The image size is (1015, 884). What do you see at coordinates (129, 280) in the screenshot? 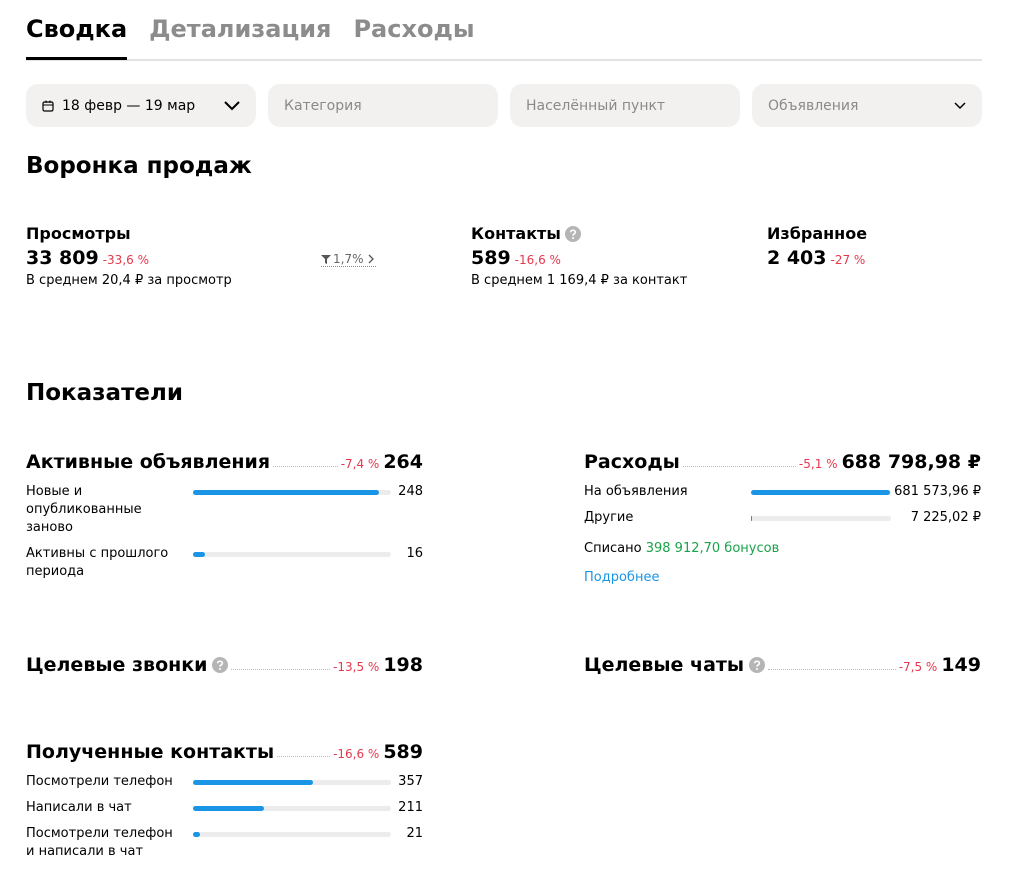
I see `note: В среднем 20,4 ₽ за просмотр` at bounding box center [129, 280].